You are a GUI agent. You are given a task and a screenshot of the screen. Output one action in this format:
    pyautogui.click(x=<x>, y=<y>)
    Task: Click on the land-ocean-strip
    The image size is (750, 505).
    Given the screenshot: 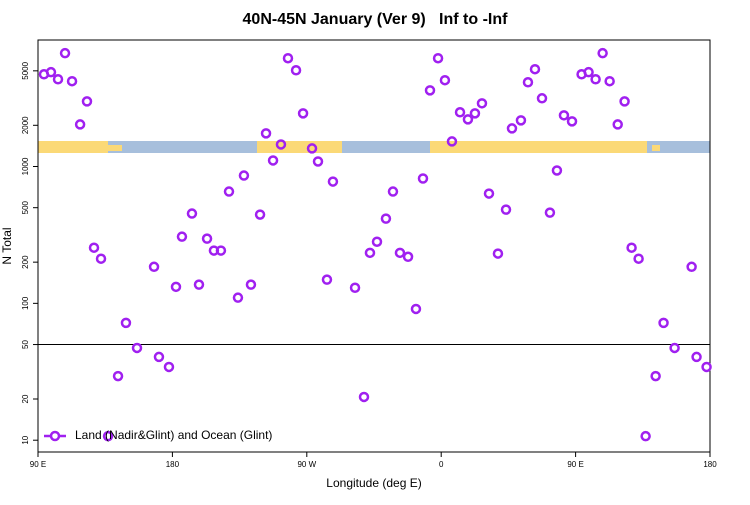 What is the action you would take?
    pyautogui.click(x=374, y=147)
    